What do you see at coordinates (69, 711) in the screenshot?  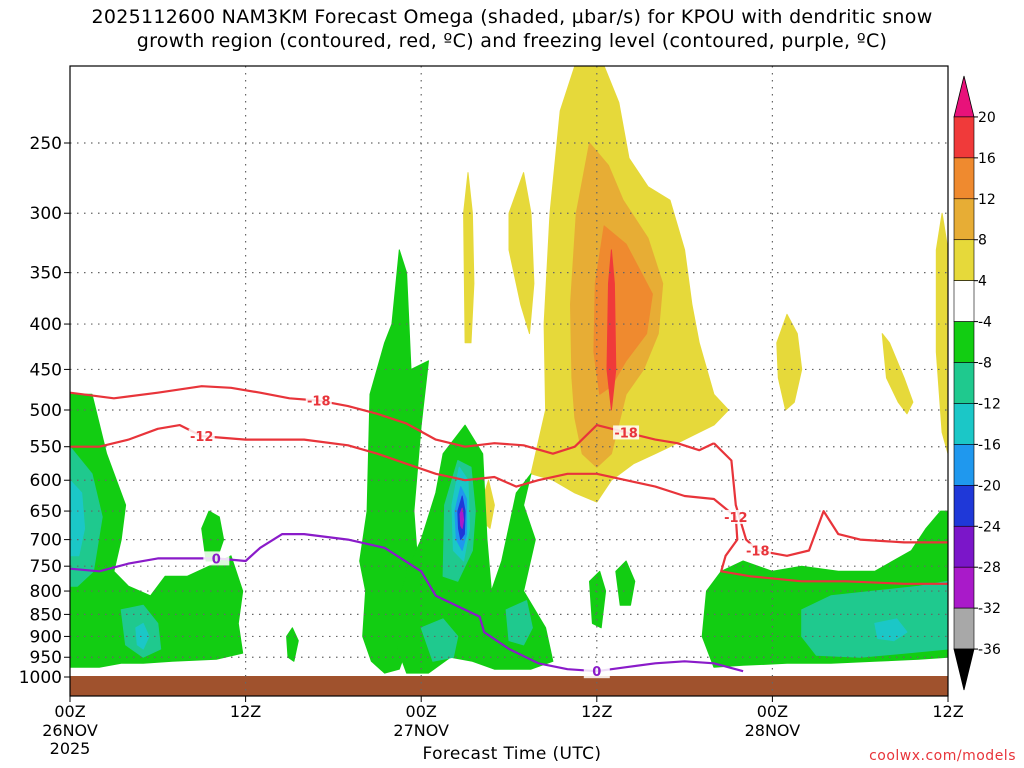 I see `x-tick-label-0h: 00Z` at bounding box center [69, 711].